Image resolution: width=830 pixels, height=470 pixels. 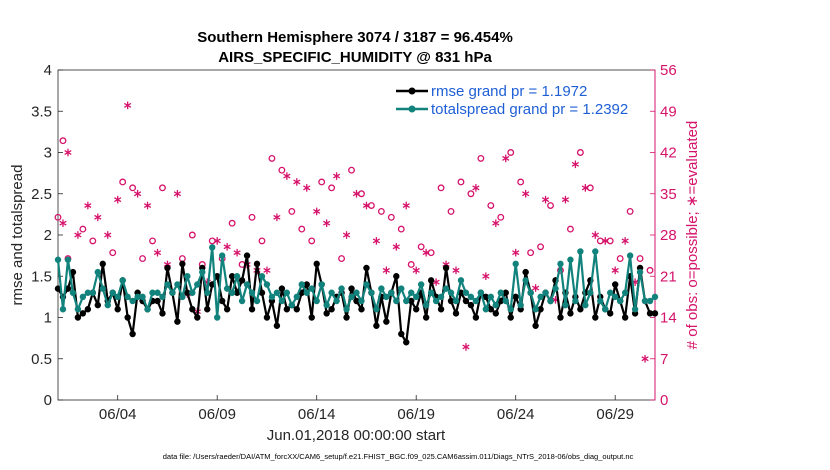 I want to click on y-right-tick-label: 7, so click(x=664, y=359).